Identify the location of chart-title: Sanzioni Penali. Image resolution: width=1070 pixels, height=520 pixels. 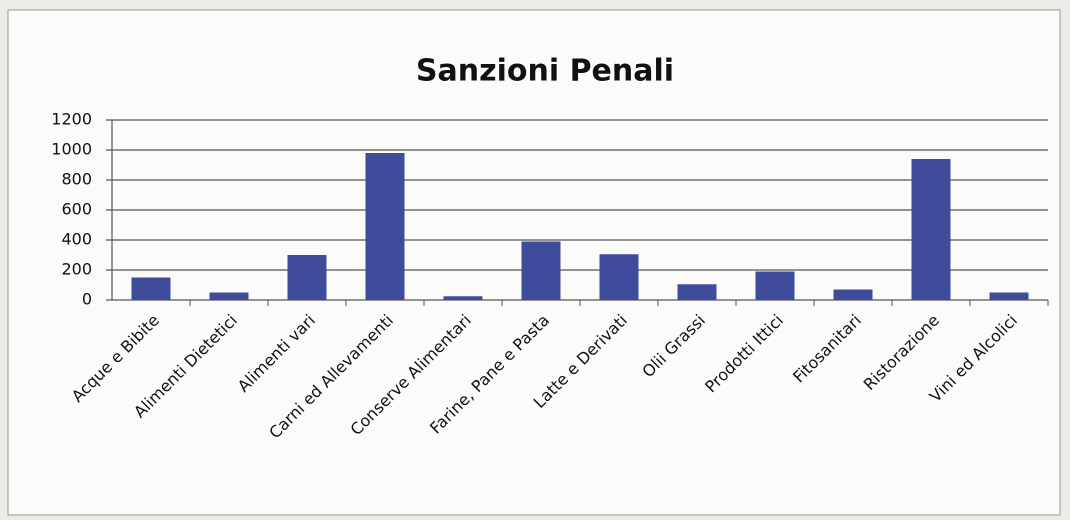
(545, 71).